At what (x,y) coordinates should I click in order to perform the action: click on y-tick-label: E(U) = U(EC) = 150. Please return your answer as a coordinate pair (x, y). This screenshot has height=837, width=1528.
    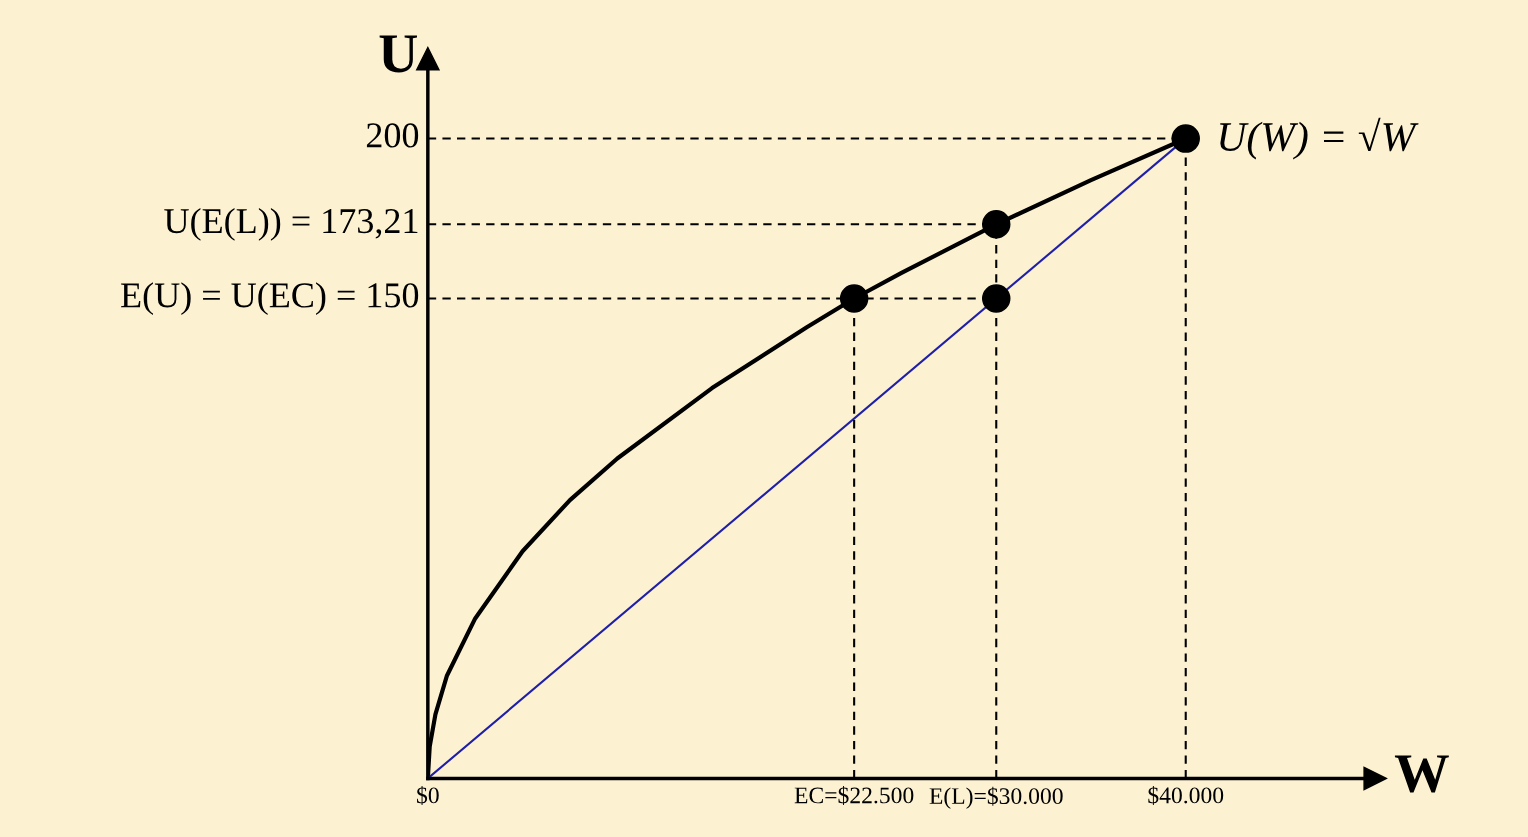
    Looking at the image, I should click on (270, 298).